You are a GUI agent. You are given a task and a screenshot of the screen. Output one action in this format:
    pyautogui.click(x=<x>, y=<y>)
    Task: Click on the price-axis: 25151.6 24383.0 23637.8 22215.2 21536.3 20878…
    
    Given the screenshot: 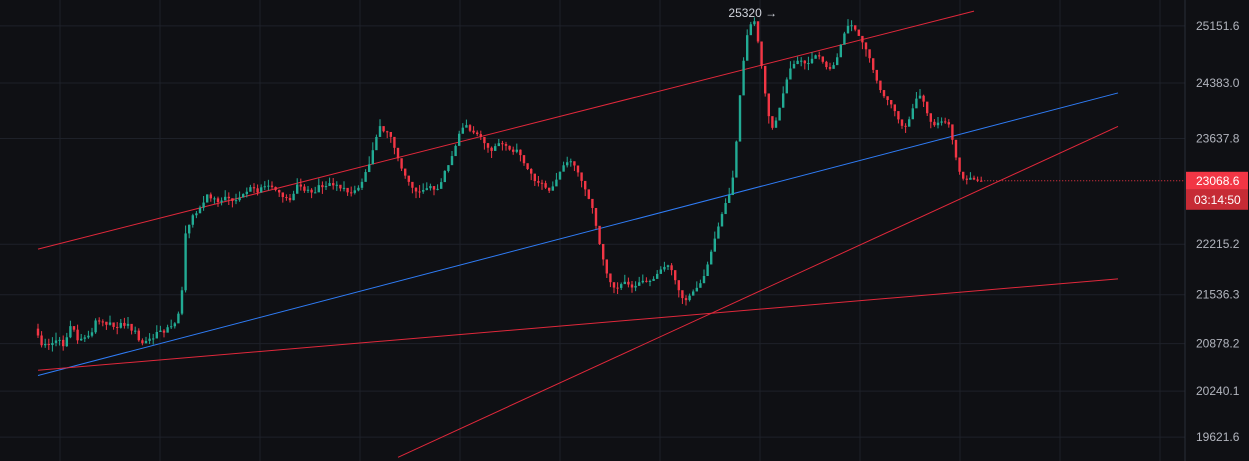 What is the action you would take?
    pyautogui.click(x=1212, y=230)
    